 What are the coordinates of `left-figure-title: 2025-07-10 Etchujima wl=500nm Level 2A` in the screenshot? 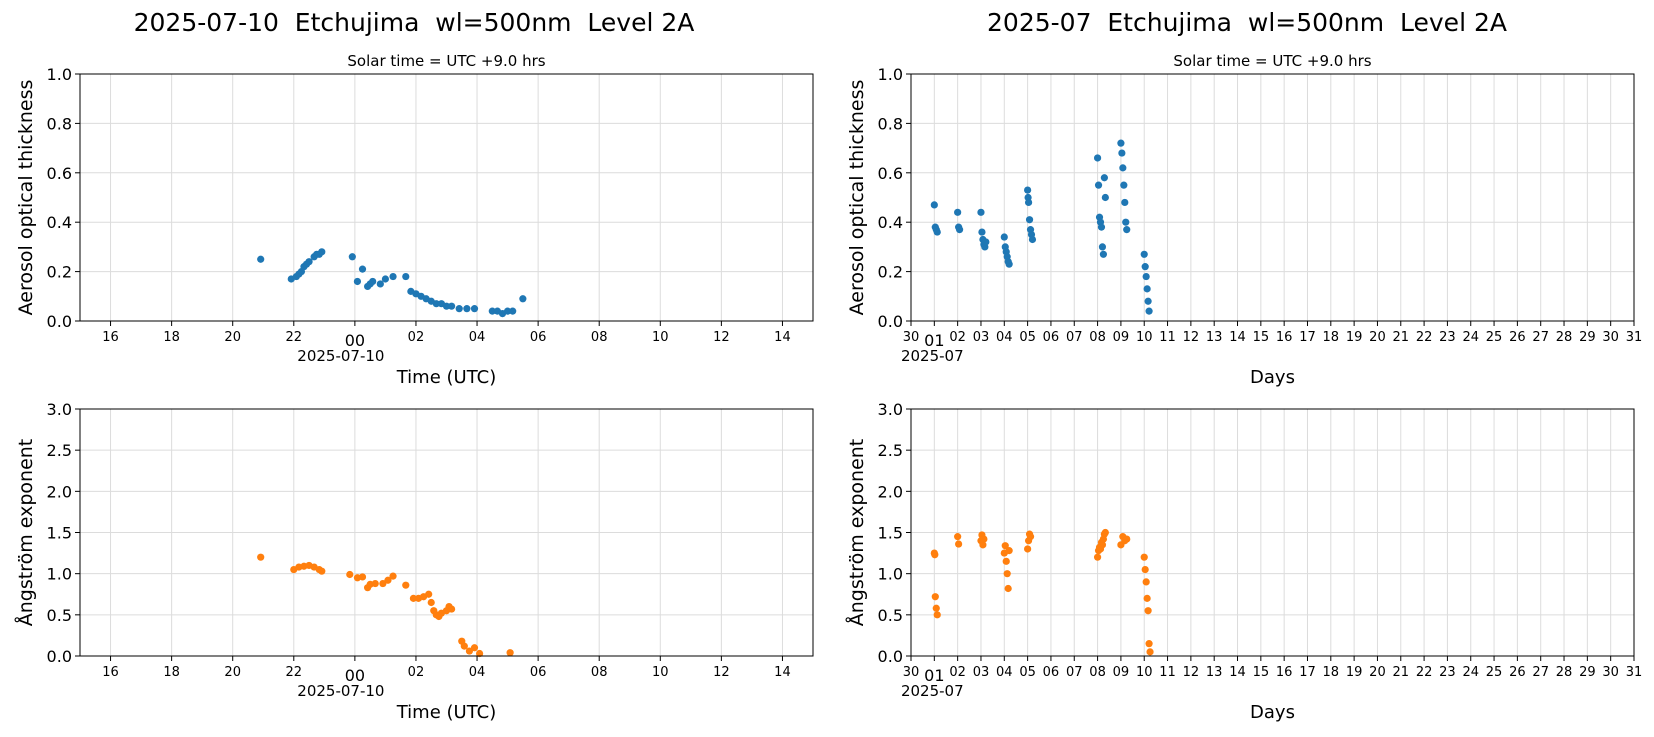 It's located at (414, 22).